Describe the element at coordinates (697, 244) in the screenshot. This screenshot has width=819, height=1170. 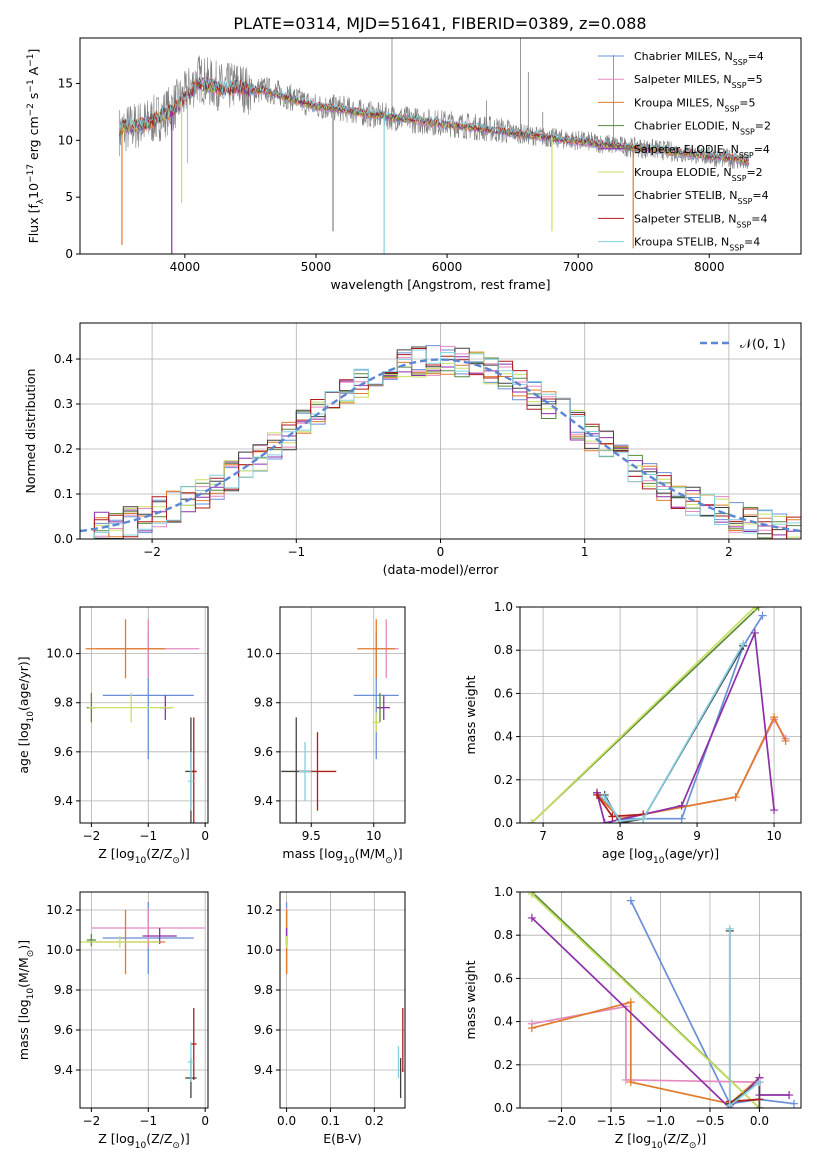
I see `legend-label-krou_stelib: Kroupa STELIB, NSSP=4` at that location.